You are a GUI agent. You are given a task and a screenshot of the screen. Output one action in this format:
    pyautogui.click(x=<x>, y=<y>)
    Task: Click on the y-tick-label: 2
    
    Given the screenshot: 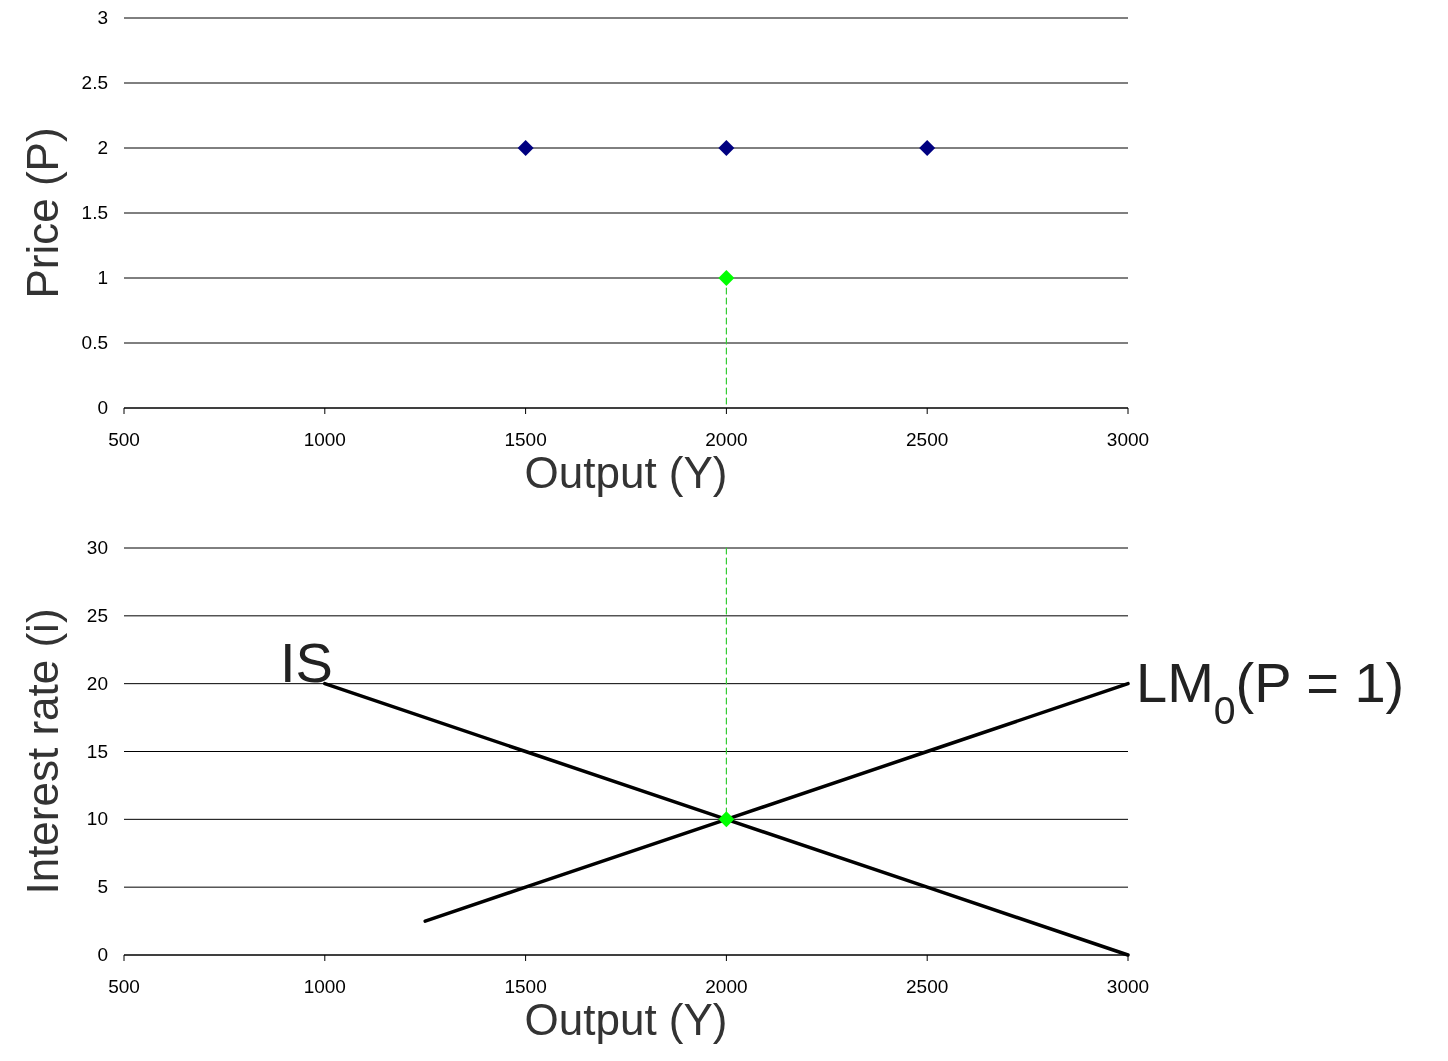 What is the action you would take?
    pyautogui.click(x=102, y=147)
    